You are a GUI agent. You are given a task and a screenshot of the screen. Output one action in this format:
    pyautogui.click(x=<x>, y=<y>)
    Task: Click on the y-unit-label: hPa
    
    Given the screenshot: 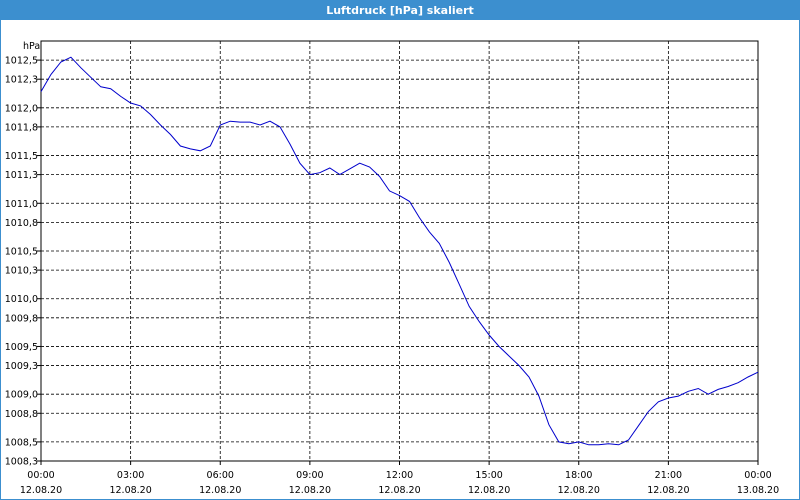 What is the action you would take?
    pyautogui.click(x=31, y=46)
    